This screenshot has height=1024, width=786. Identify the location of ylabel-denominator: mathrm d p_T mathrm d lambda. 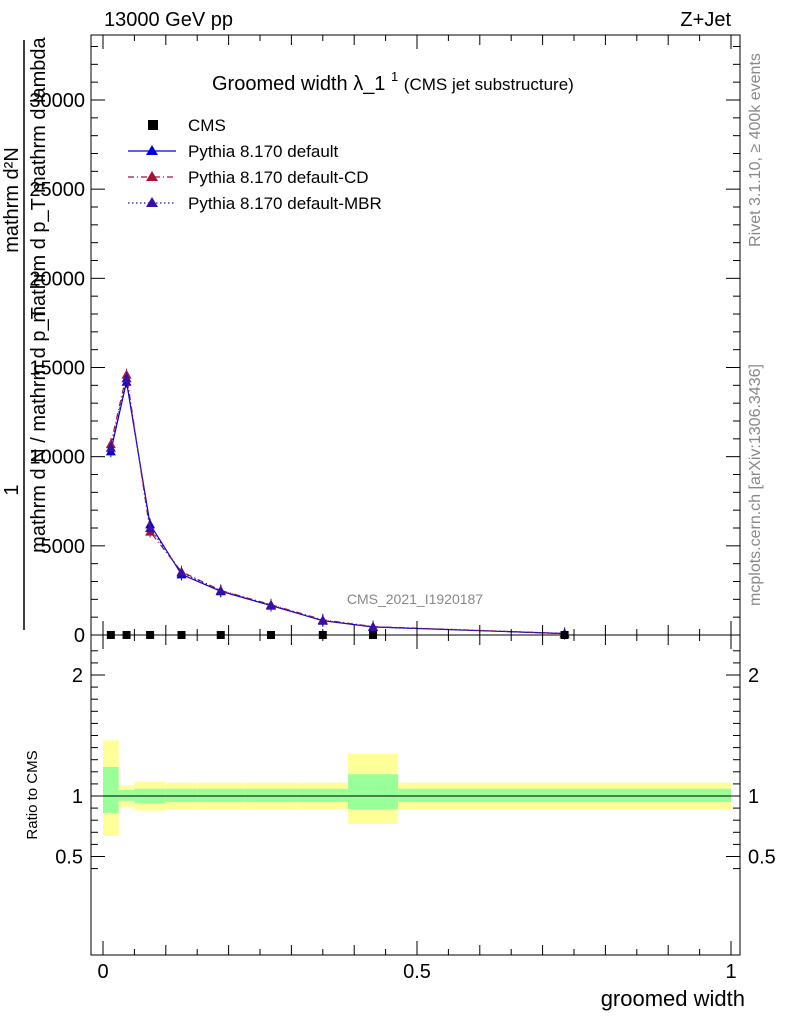
(39, 179).